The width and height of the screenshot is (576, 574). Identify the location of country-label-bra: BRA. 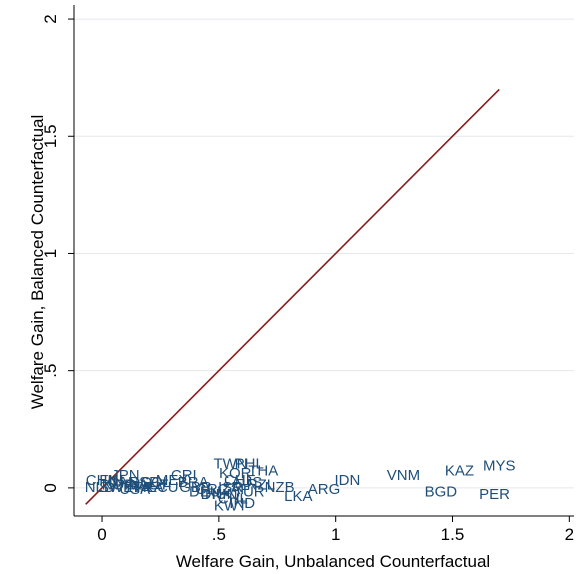
(193, 482).